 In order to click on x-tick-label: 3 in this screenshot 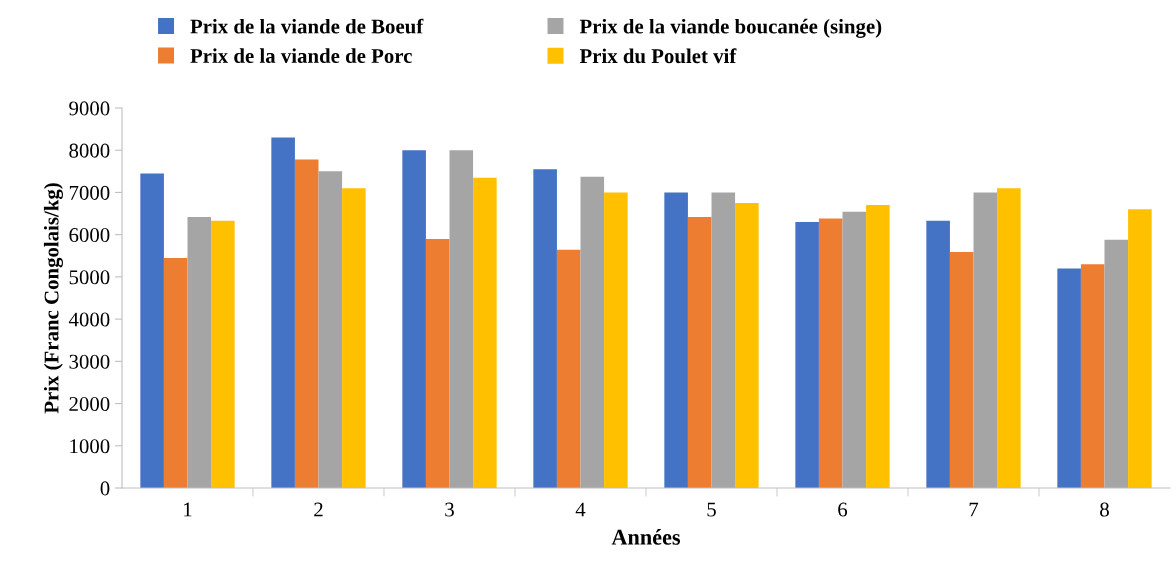, I will do `click(449, 509)`.